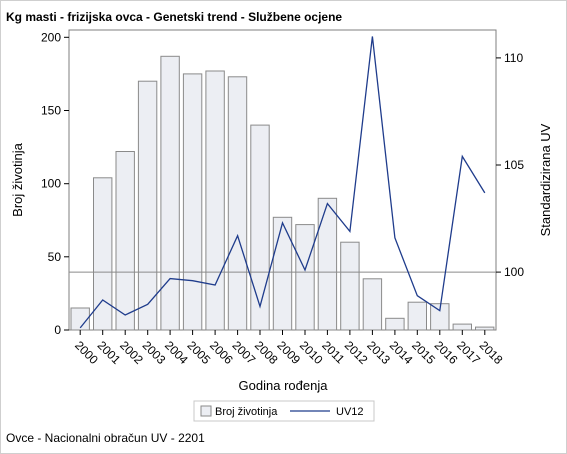  What do you see at coordinates (513, 58) in the screenshot?
I see `y2-tick-label: 110` at bounding box center [513, 58].